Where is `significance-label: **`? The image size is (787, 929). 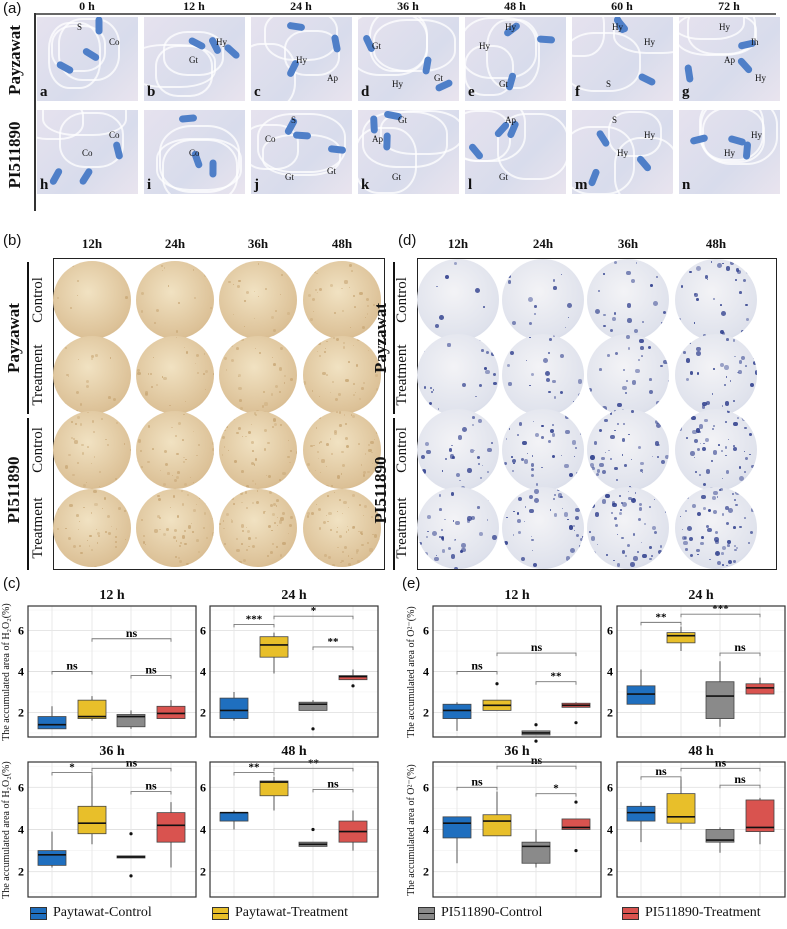 significance-label: ** is located at coordinates (557, 677).